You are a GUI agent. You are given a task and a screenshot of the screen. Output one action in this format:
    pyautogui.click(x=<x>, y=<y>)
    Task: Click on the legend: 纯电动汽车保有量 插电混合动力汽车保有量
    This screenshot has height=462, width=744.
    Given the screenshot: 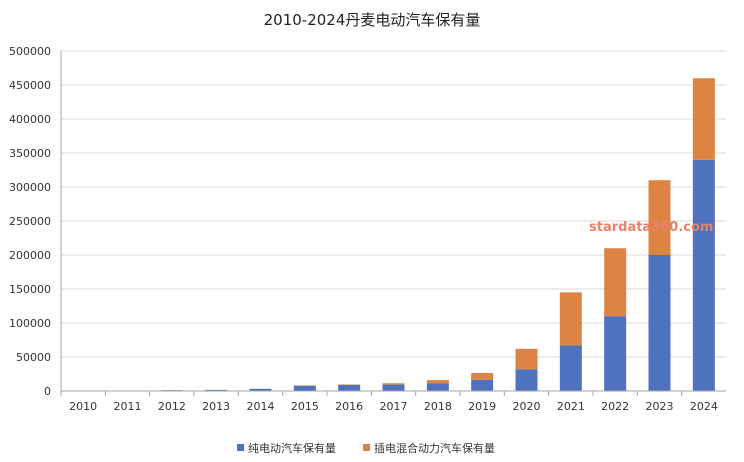 What is the action you would take?
    pyautogui.click(x=366, y=448)
    